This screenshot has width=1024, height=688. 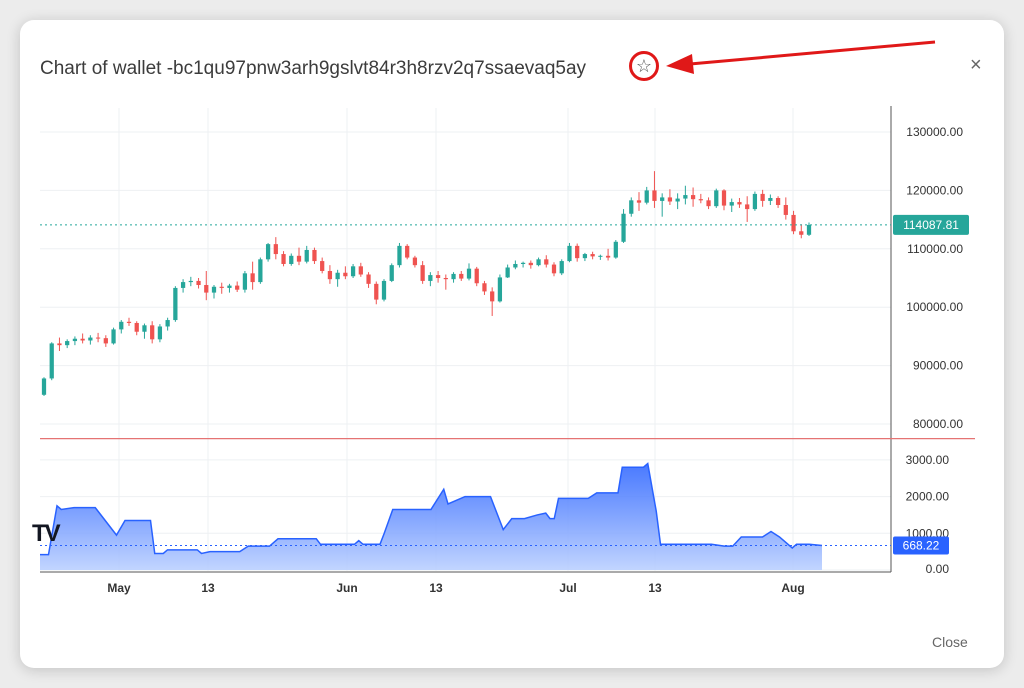 I want to click on time-tick-label: May, so click(x=119, y=588).